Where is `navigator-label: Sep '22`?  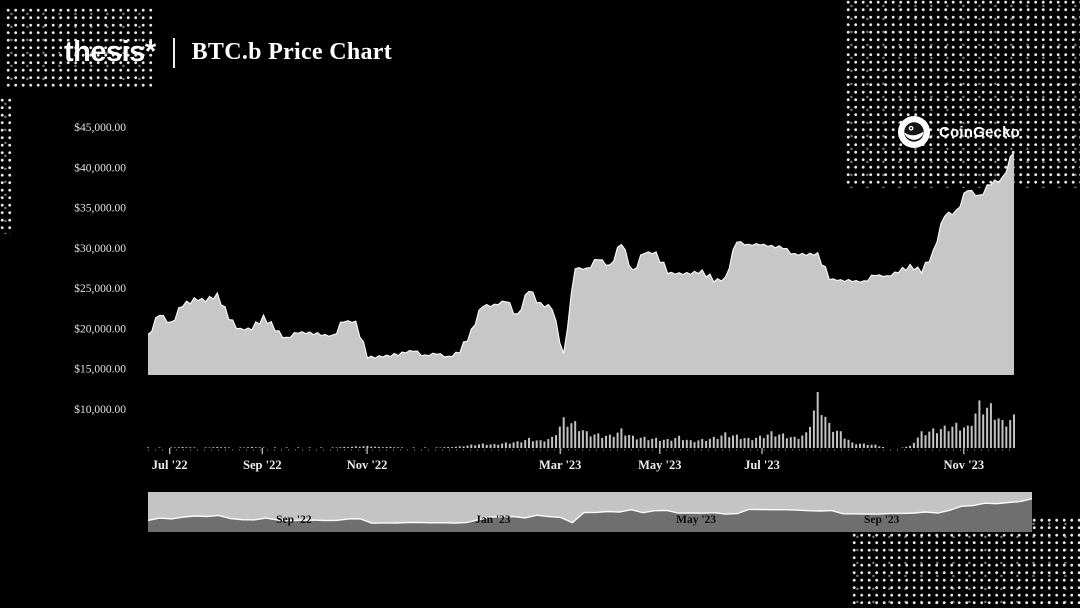 navigator-label: Sep '22 is located at coordinates (294, 520).